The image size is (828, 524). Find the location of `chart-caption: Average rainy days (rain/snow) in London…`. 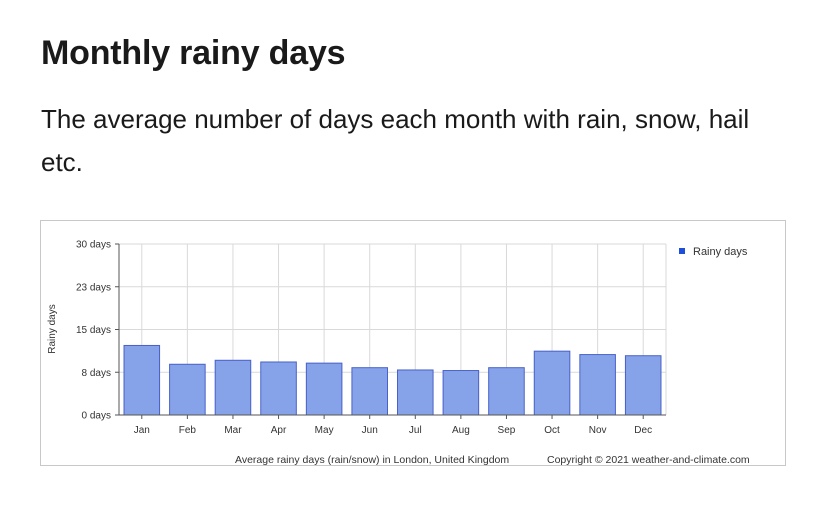

chart-caption: Average rainy days (rain/snow) in London… is located at coordinates (372, 460).